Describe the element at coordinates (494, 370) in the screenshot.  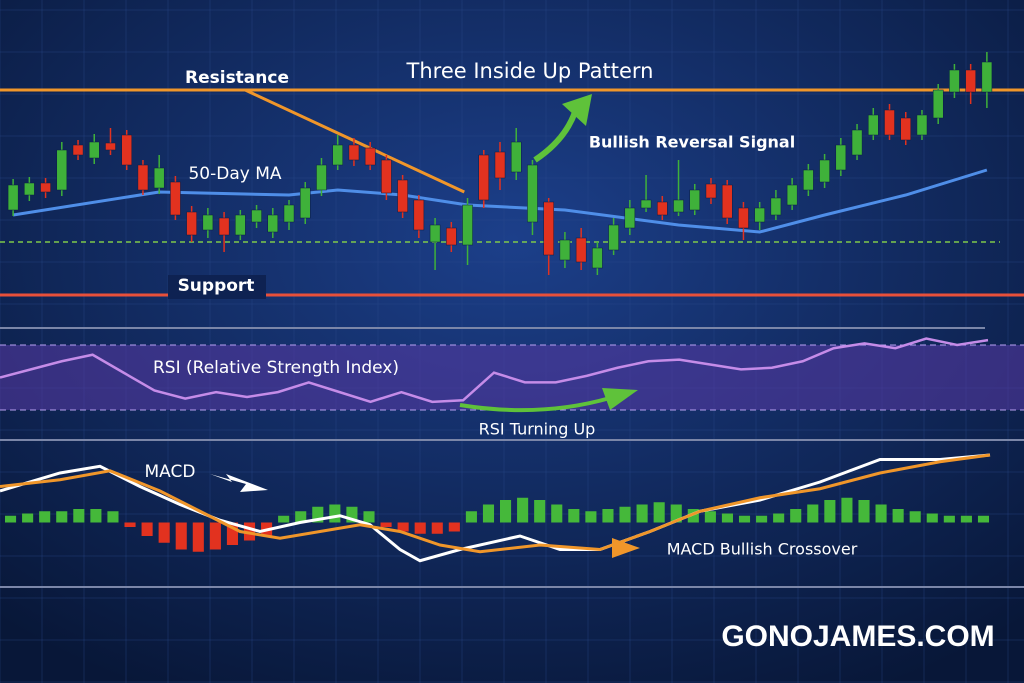
I see `rsi-line` at that location.